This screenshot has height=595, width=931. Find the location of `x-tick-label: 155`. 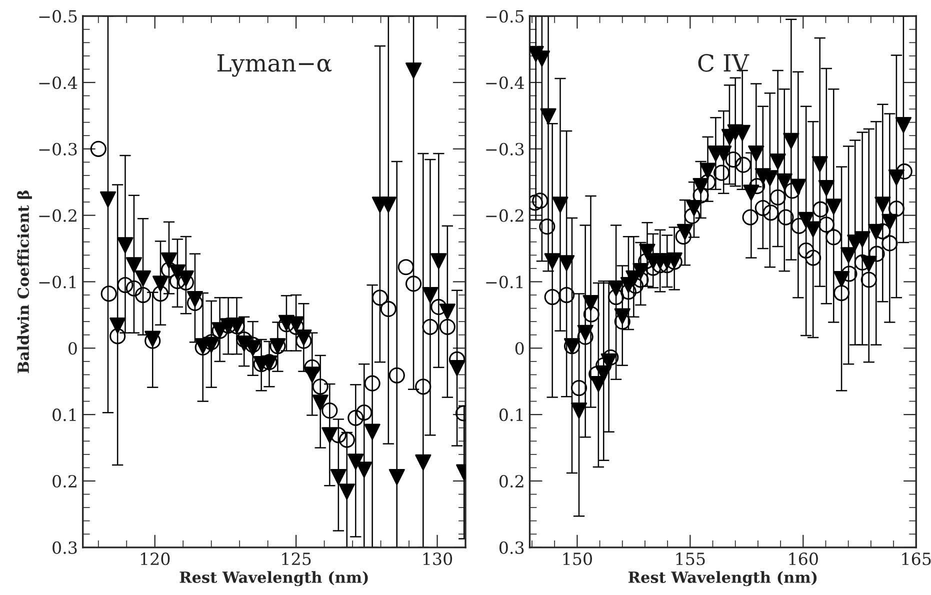

x-tick-label: 155 is located at coordinates (690, 559).